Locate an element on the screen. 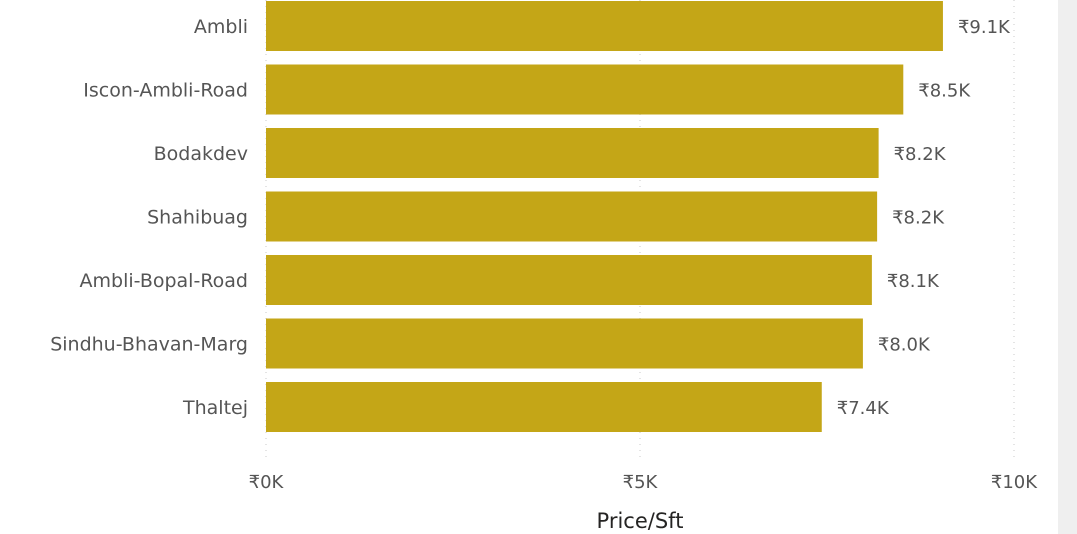 The width and height of the screenshot is (1077, 534). category-label: Shahibuag is located at coordinates (197, 218).